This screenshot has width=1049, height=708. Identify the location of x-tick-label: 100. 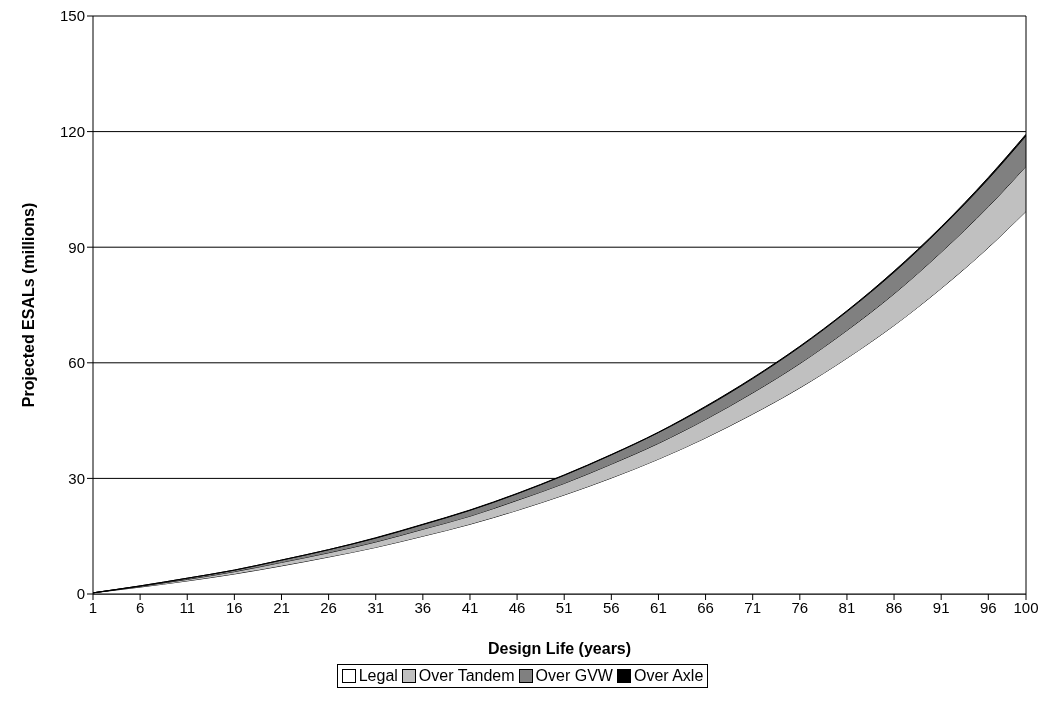
(1026, 607).